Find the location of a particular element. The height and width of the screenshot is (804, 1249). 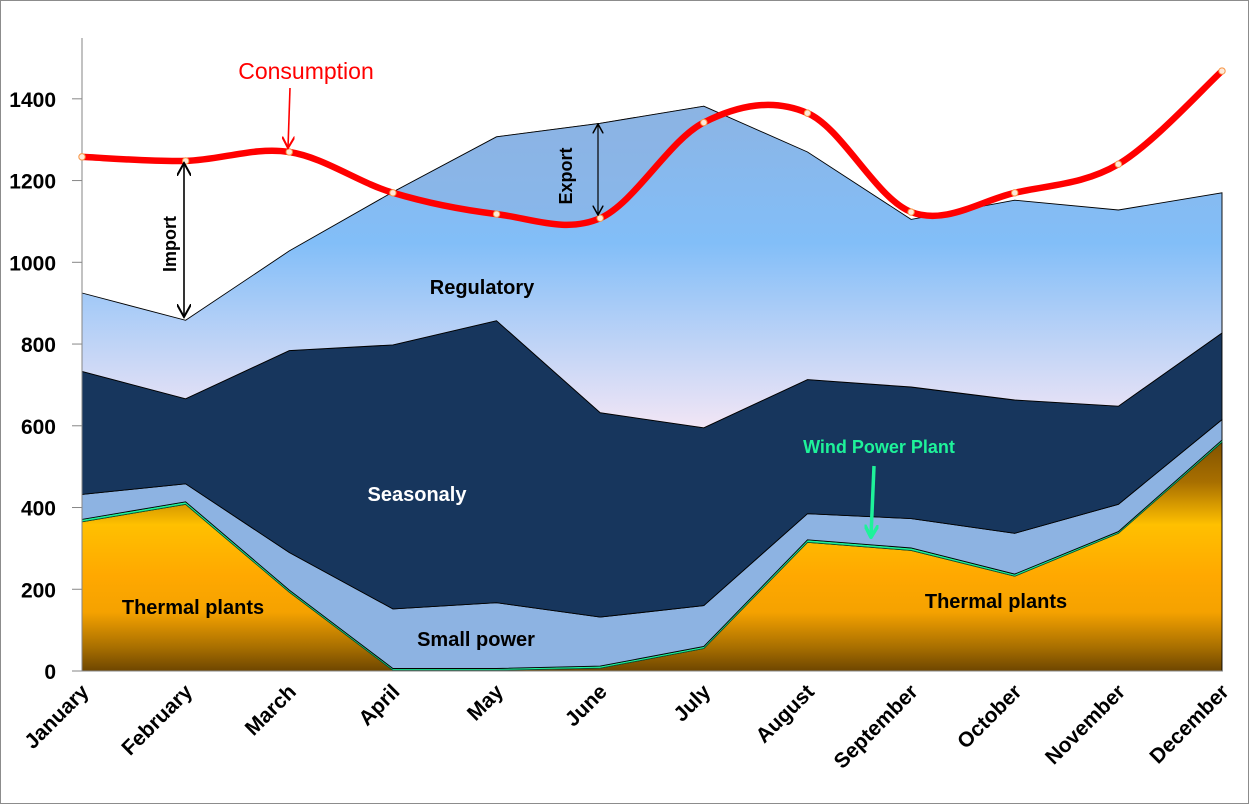

thermal-plants-right-label: Thermal plants is located at coordinates (996, 602).